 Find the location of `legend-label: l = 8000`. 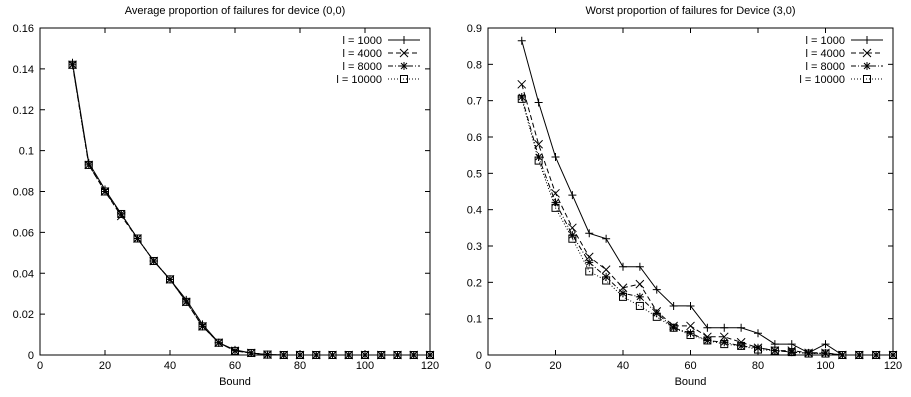

legend-label: l = 8000 is located at coordinates (825, 67).